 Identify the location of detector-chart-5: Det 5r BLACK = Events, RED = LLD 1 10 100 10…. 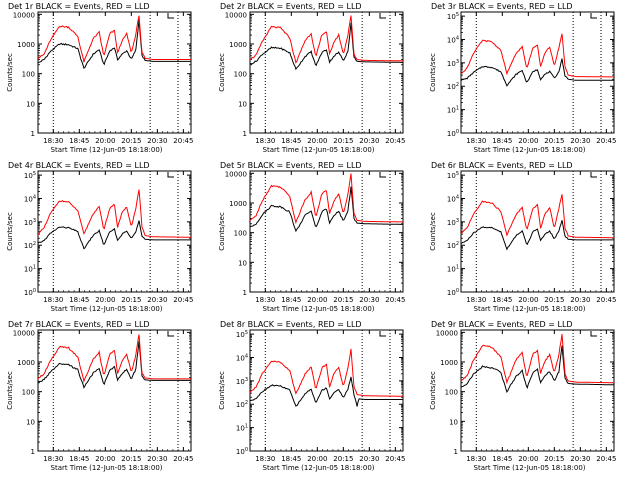
(311, 237).